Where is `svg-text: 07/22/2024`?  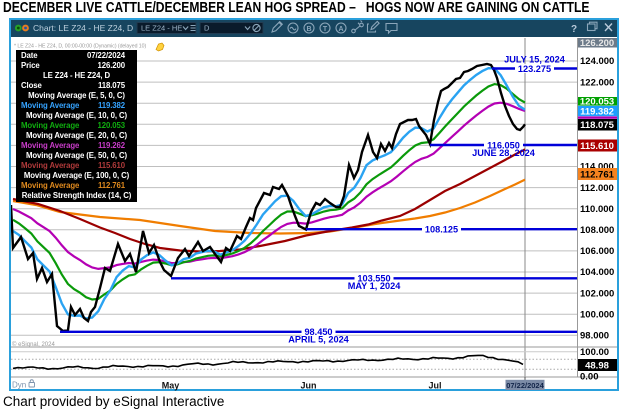
svg-text: 07/22/2024 is located at coordinates (525, 385).